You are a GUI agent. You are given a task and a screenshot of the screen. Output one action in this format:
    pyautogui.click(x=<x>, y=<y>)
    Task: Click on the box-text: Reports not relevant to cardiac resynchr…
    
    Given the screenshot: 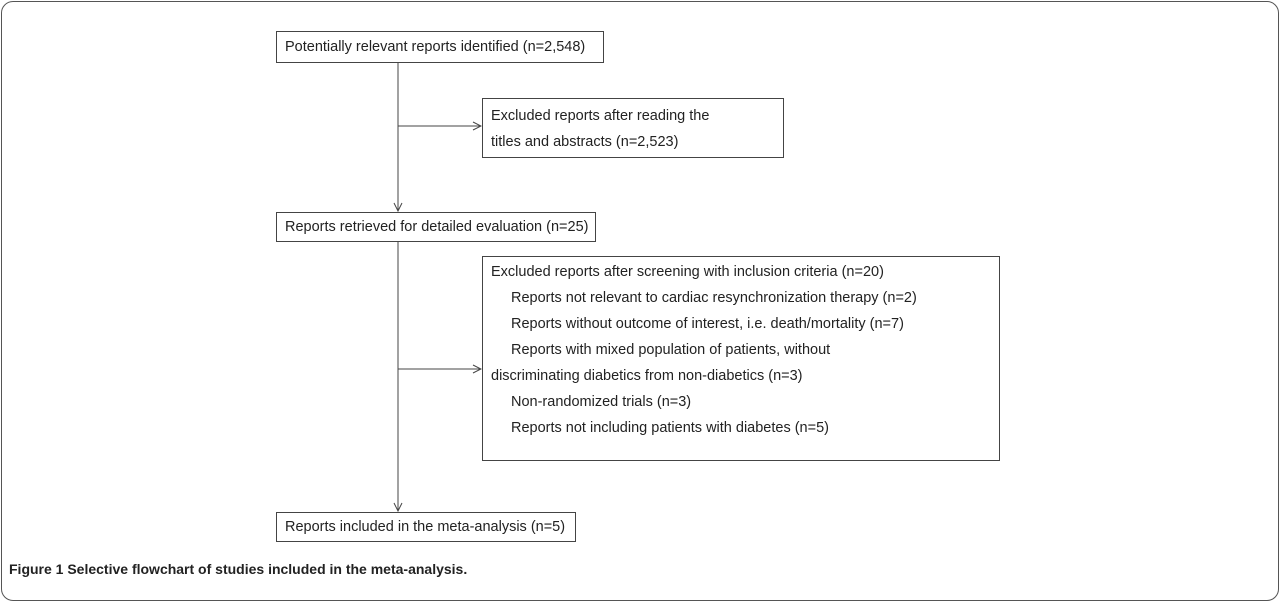 What is the action you would take?
    pyautogui.click(x=714, y=298)
    